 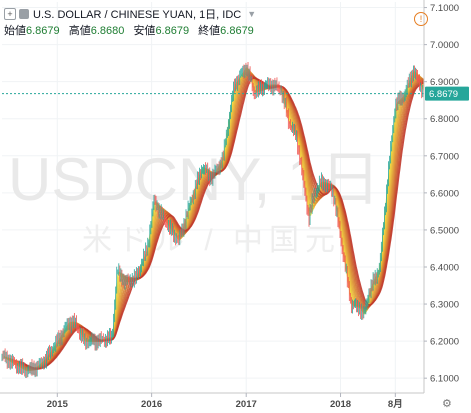 I want to click on high-value: 6.8680, so click(x=107, y=31).